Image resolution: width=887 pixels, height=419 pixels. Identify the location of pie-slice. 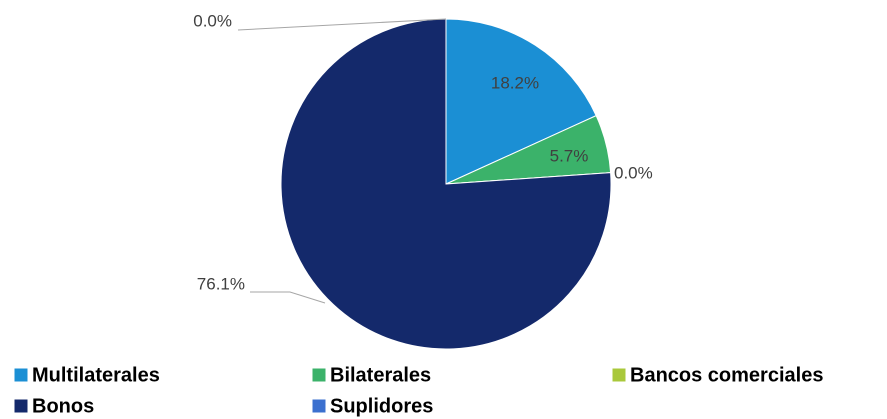
(521, 101).